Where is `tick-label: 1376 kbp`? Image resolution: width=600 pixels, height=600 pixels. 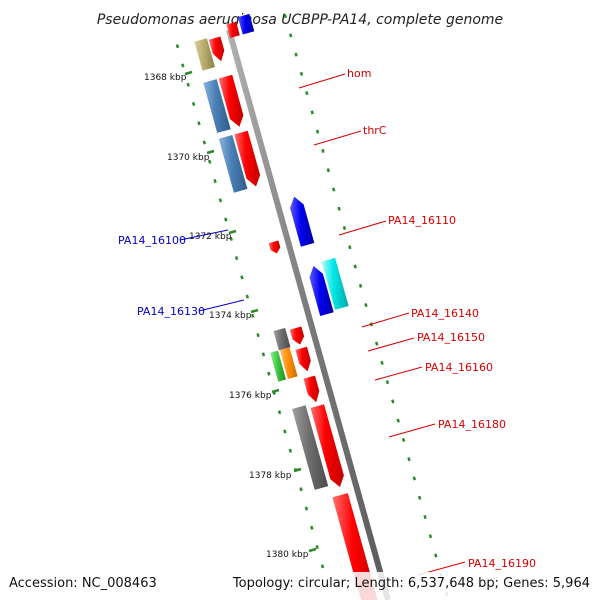 tick-label: 1376 kbp is located at coordinates (250, 396).